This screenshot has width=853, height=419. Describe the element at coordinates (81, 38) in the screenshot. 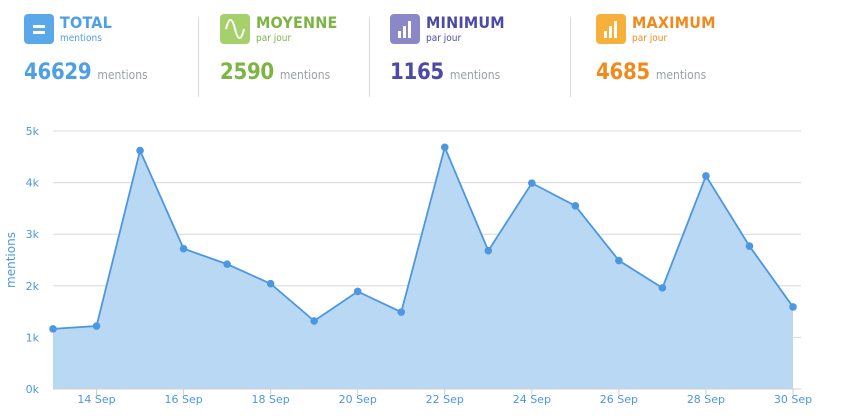

I see `stat-subtitle: mentions` at that location.